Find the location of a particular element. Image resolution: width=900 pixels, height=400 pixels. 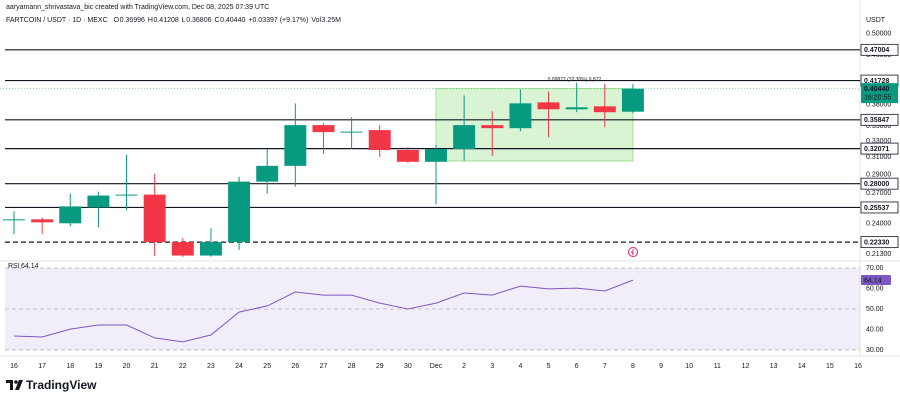

x-tick-label: 15 is located at coordinates (830, 366).